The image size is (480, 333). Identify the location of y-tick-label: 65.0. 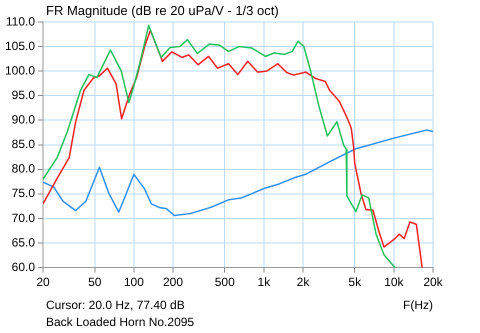
(24, 242).